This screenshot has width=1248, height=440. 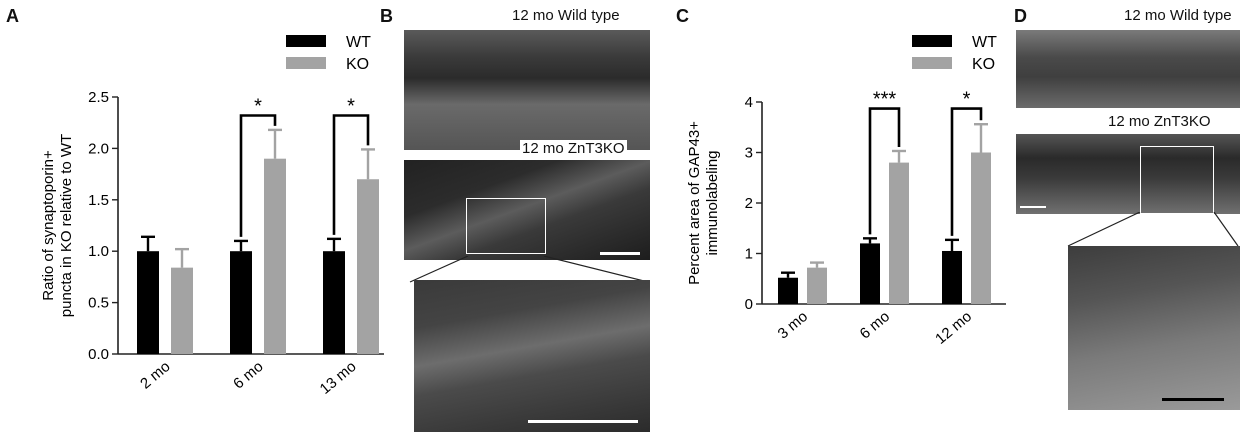 I want to click on y-tick-label: 1, so click(x=749, y=254).